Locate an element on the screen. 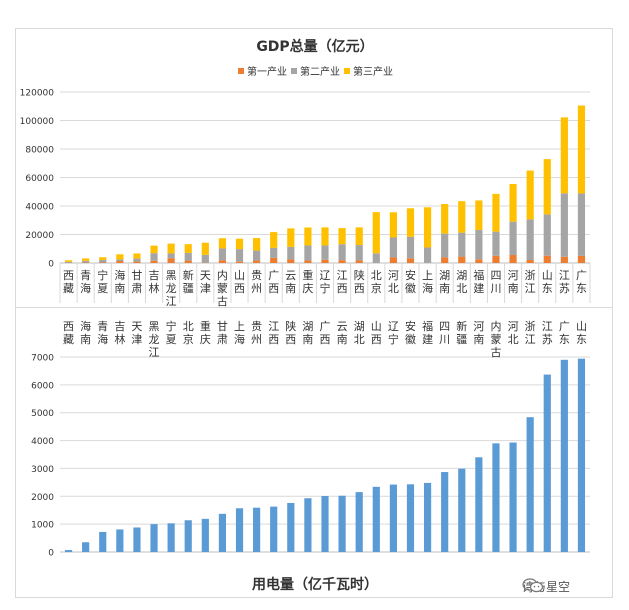 The width and height of the screenshot is (629, 610). y-tick-label: 1000 is located at coordinates (42, 526).